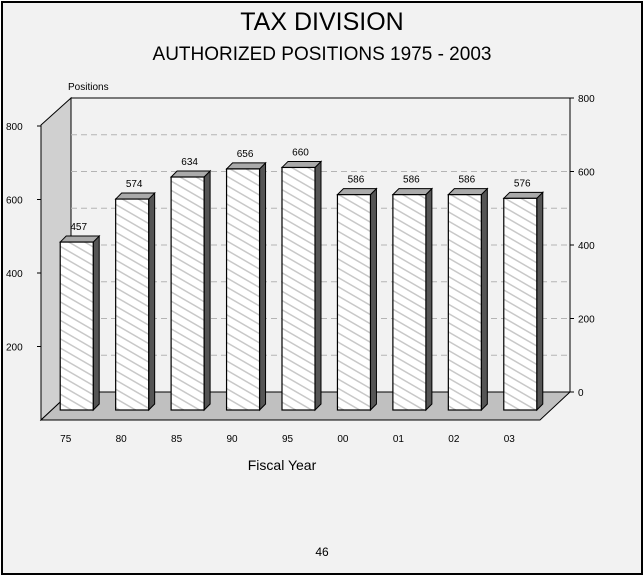  I want to click on bar-value-label: 656, so click(245, 154).